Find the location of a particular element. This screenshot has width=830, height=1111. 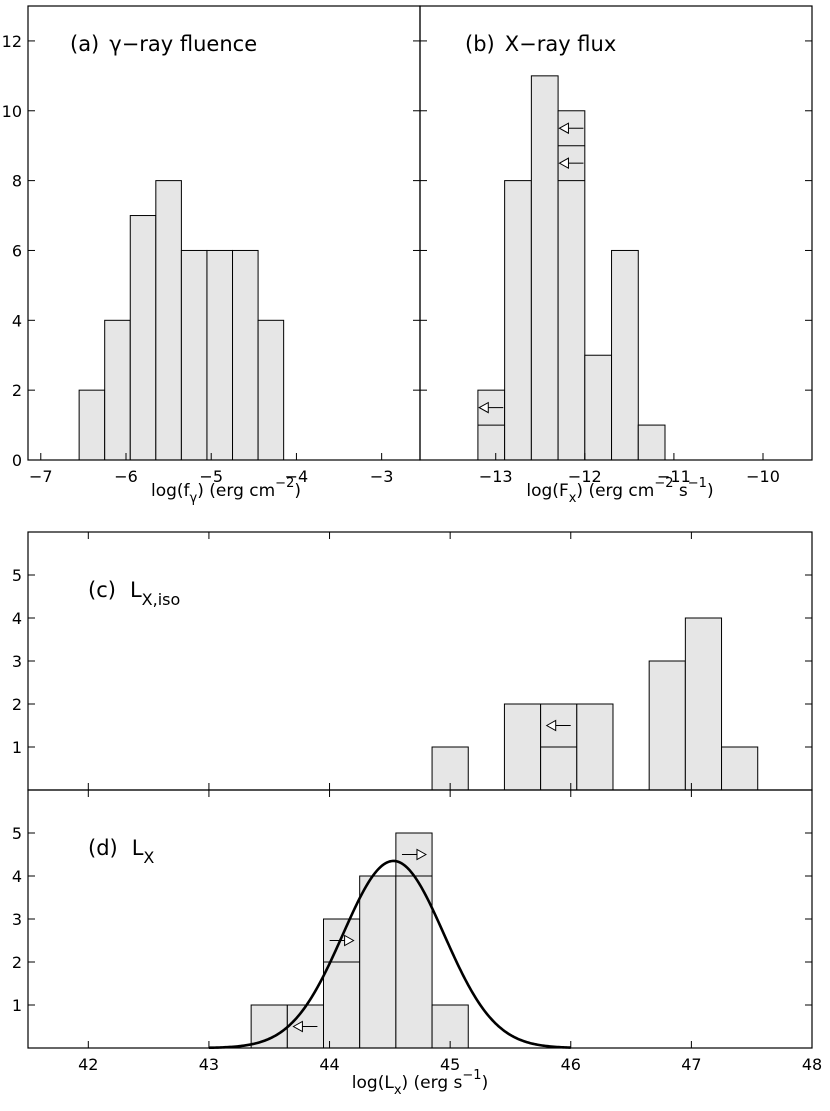

xtick-label-0: 42 is located at coordinates (88, 1064).